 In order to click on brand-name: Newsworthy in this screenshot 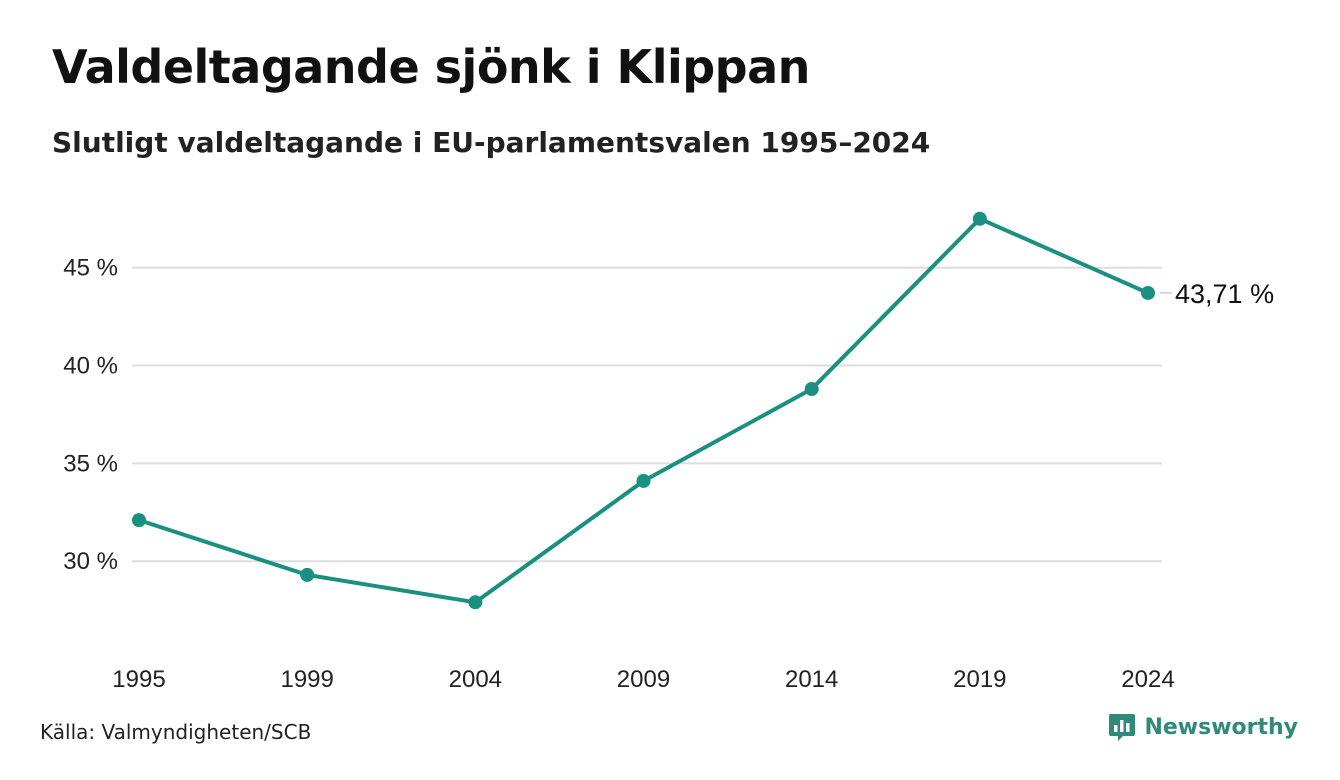, I will do `click(1221, 727)`.